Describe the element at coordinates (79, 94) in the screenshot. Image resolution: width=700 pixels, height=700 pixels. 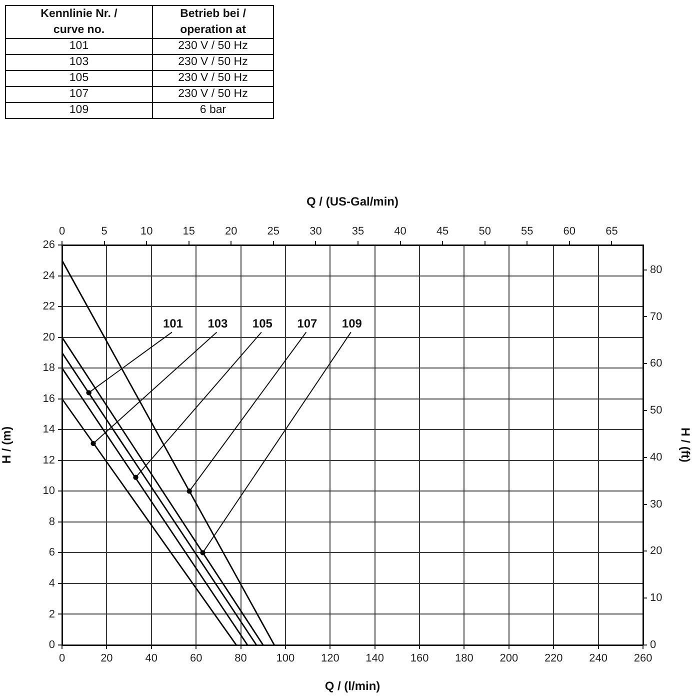
I see `text: 107` at that location.